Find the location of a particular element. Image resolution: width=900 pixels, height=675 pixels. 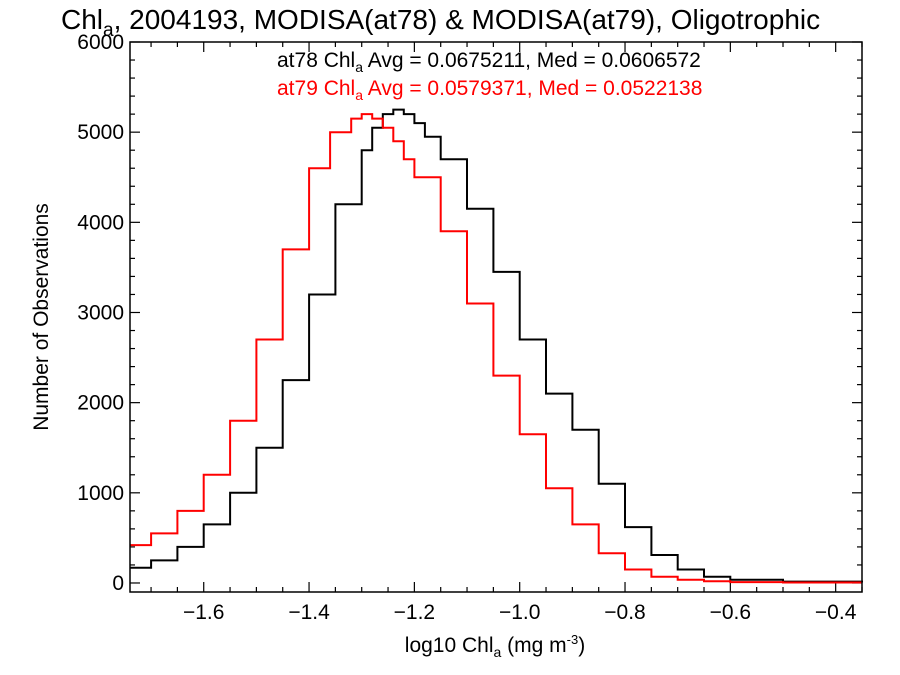

annotation-at79-rest: Avg = 0.0579371, Med = 0.0522138 is located at coordinates (532, 88).